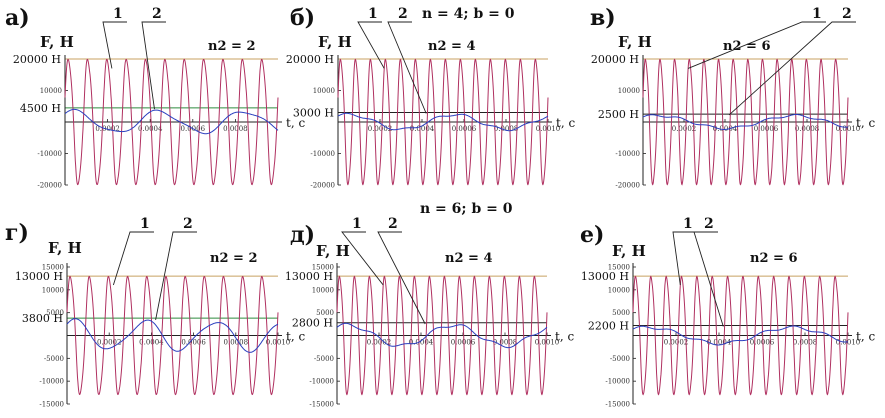 The width and height of the screenshot is (885, 418). Describe the element at coordinates (17, 233) in the screenshot. I see `panel-letter: г)` at that location.